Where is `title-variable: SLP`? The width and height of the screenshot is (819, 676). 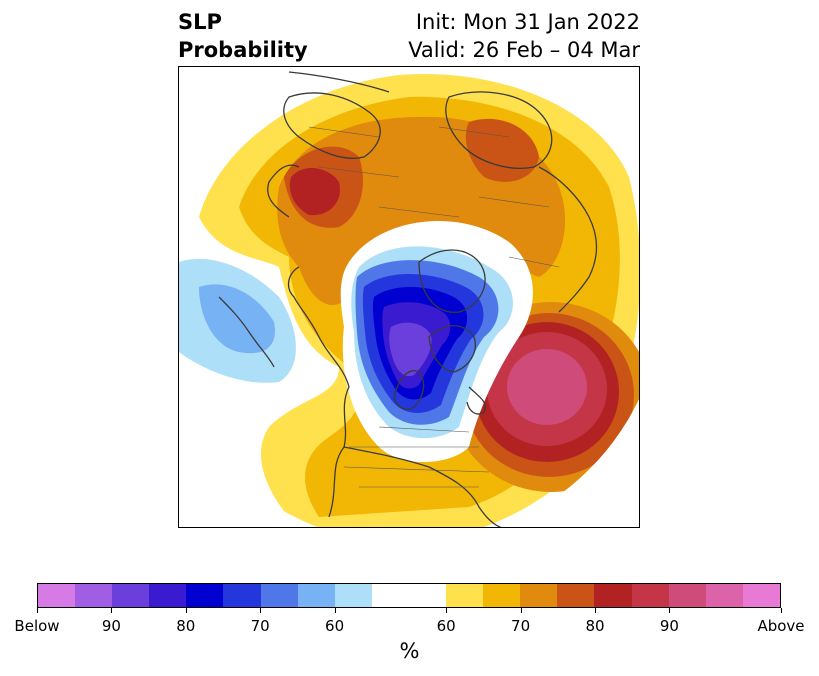
title-variable: SLP is located at coordinates (200, 22).